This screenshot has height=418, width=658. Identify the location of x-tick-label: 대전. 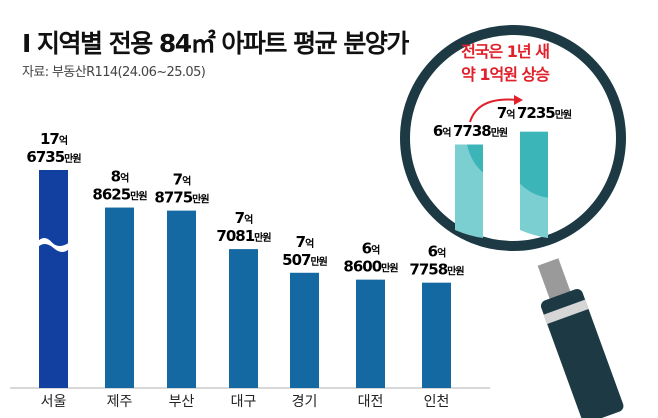
(371, 402).